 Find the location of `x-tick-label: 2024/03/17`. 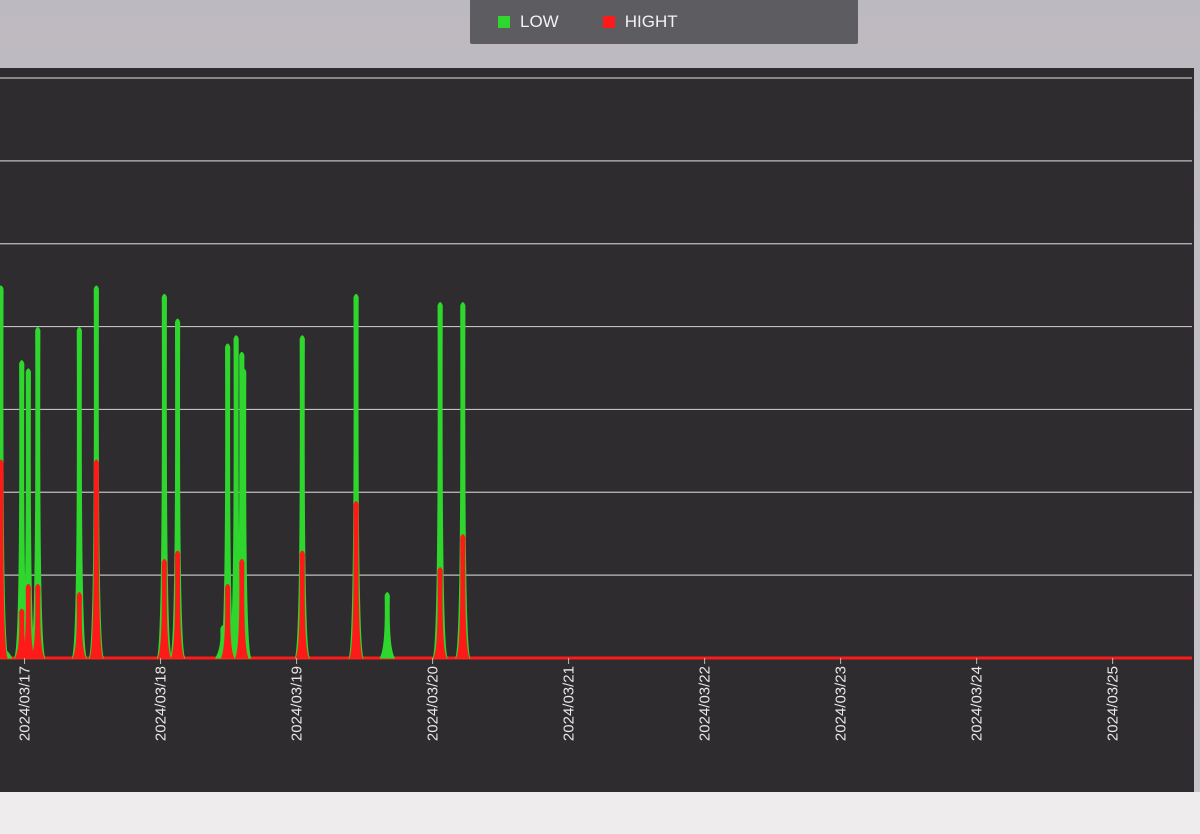

x-tick-label: 2024/03/17 is located at coordinates (25, 703).